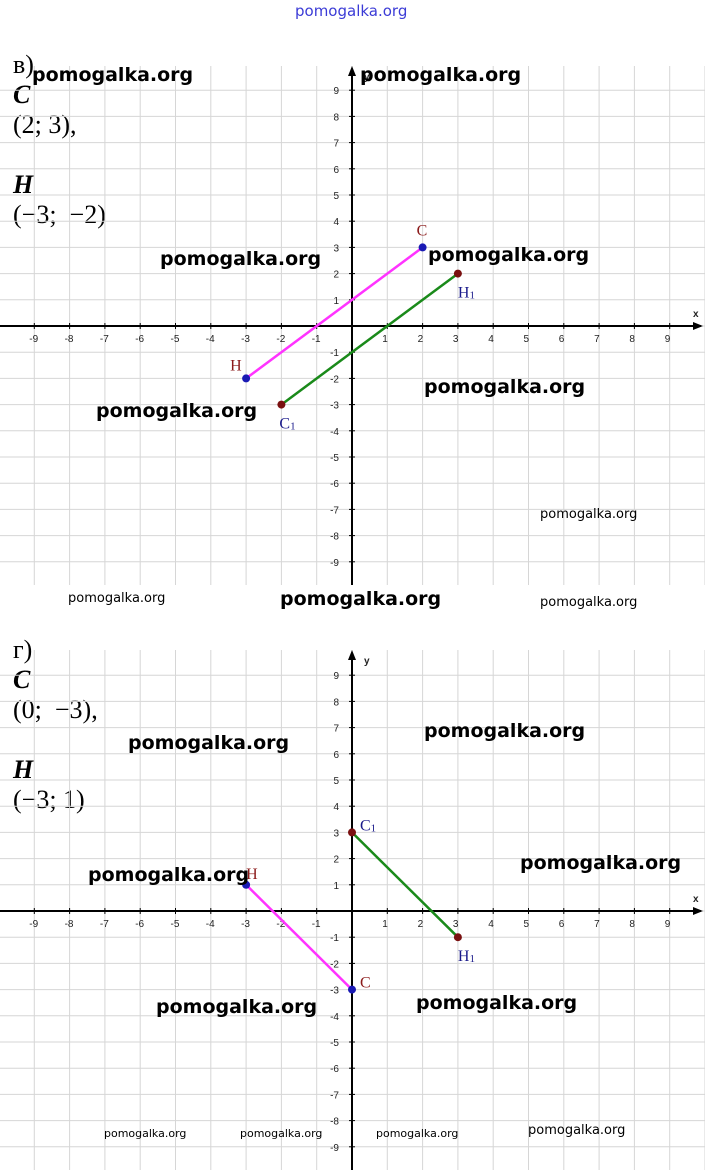 The width and height of the screenshot is (705, 1173). I want to click on graph-v-c-name: C, so click(22, 94).